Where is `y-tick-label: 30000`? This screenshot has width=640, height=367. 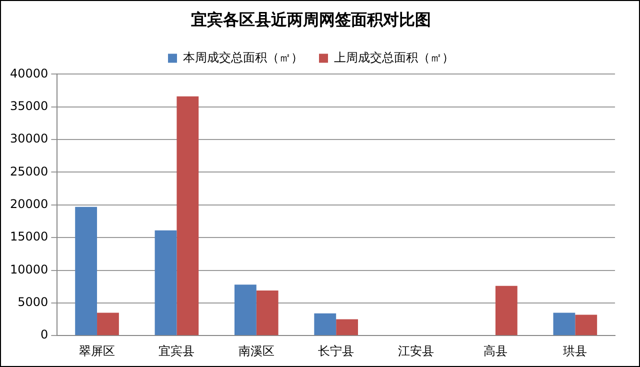 y-tick-label: 30000 is located at coordinates (29, 139).